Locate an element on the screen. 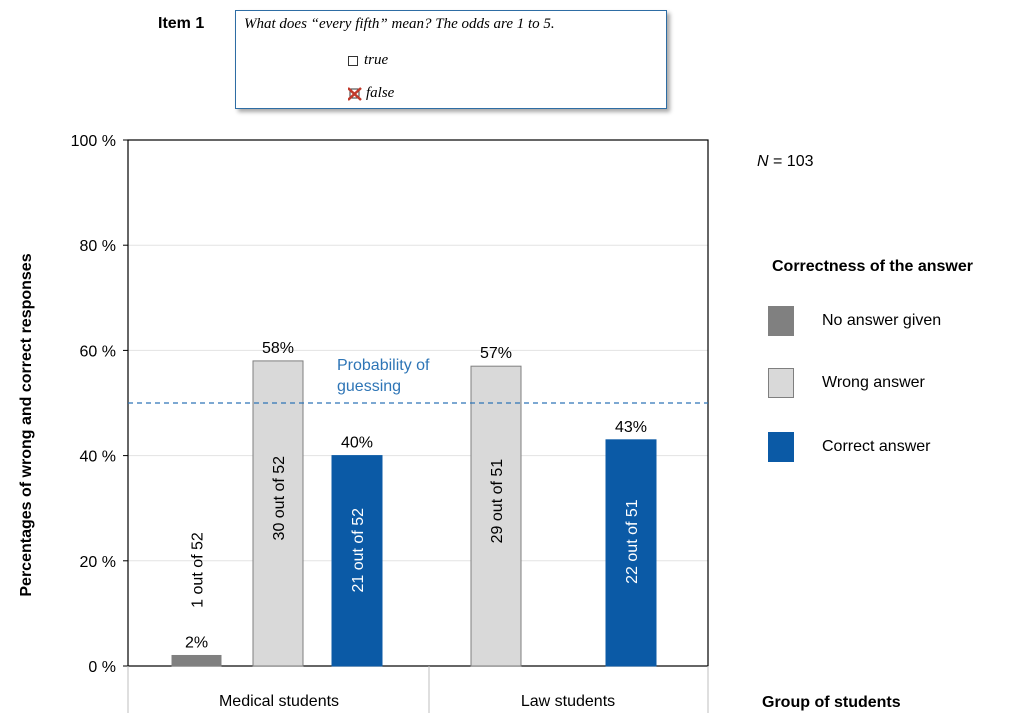 Image resolution: width=1029 pixels, height=713 pixels. checkbox-icon is located at coordinates (353, 60).